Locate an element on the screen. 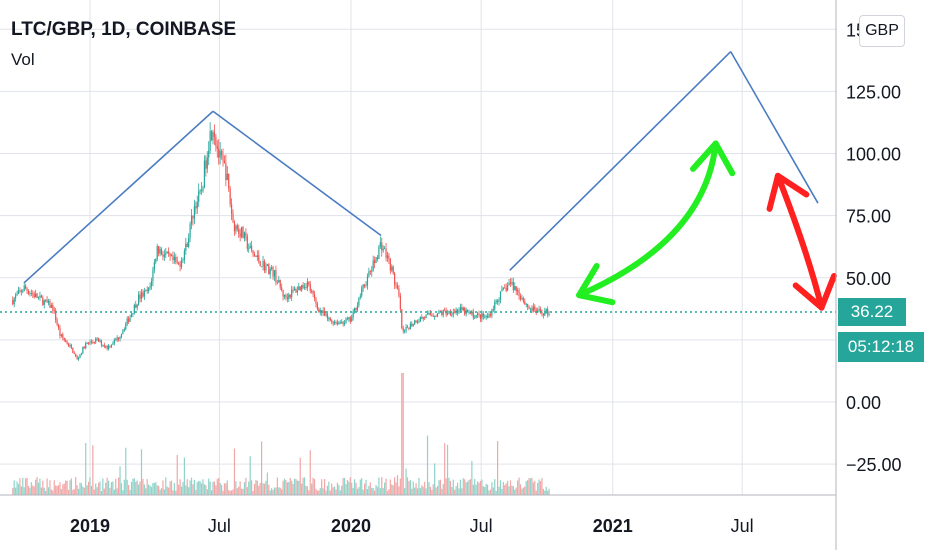 The width and height of the screenshot is (932, 550). trend-line is located at coordinates (774, 127).